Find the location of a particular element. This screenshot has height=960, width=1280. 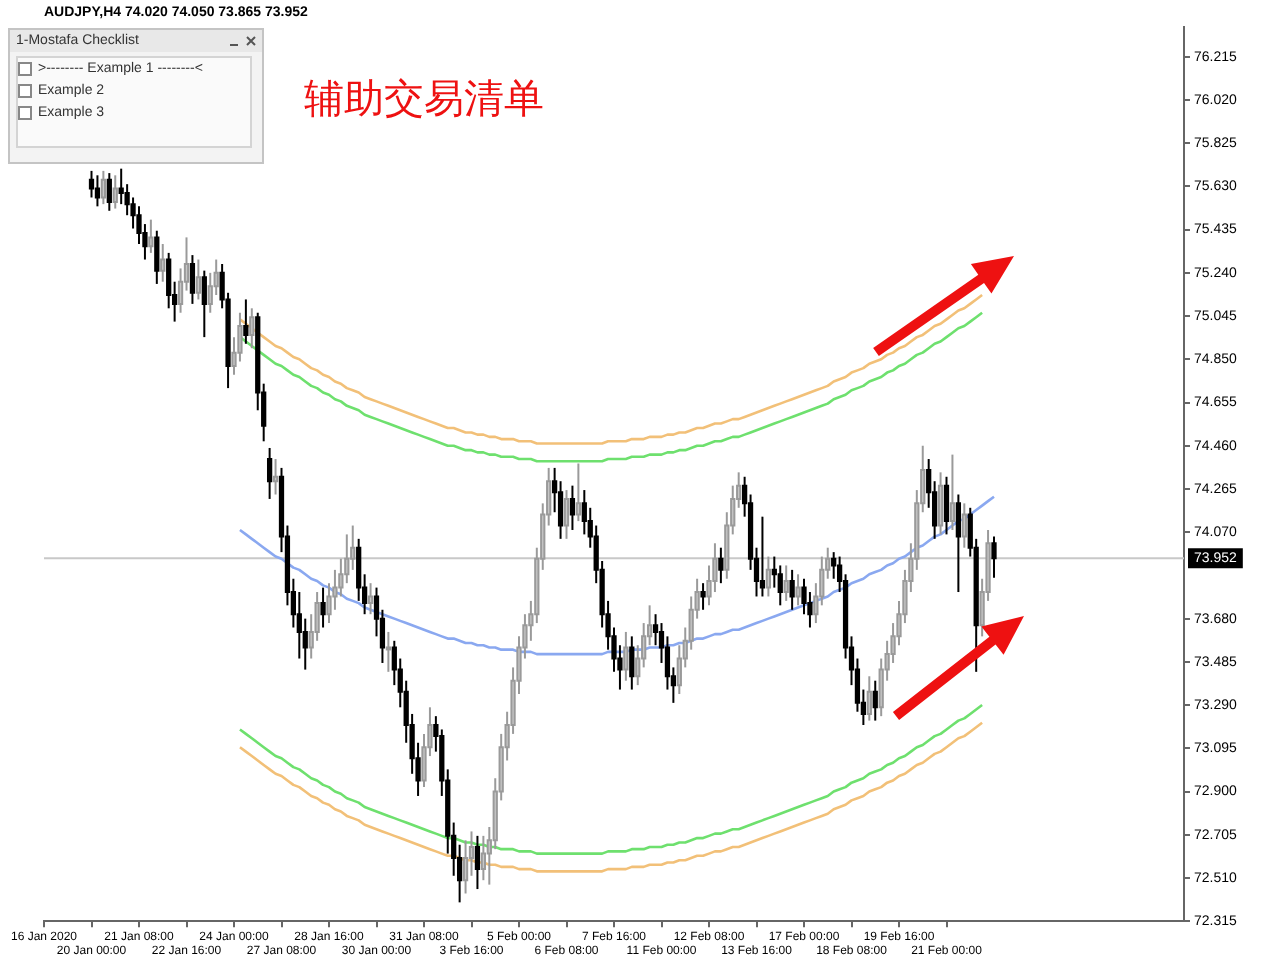

annotation: 辅助交易清单 is located at coordinates (424, 101).